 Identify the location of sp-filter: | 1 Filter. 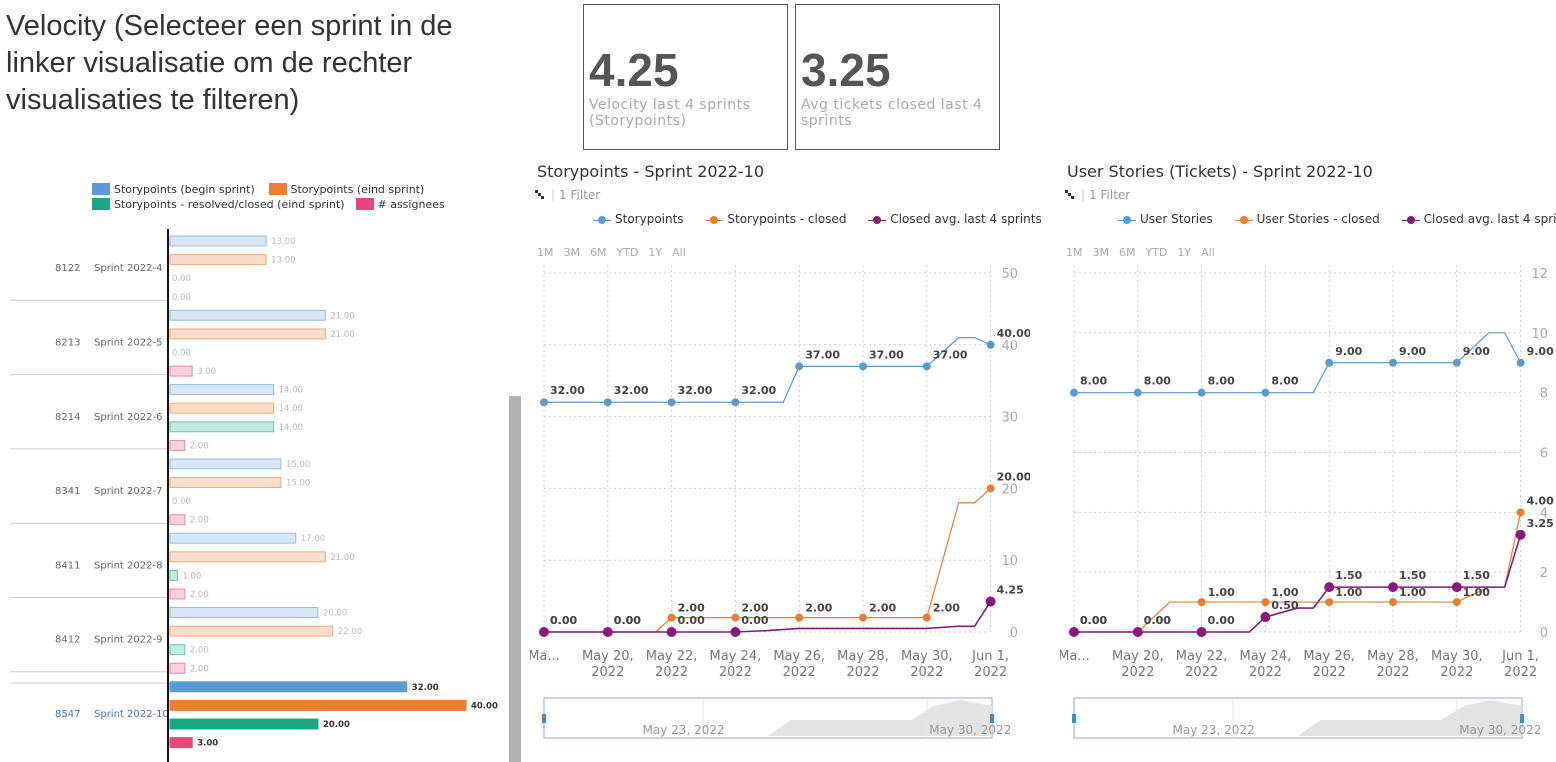
(567, 195).